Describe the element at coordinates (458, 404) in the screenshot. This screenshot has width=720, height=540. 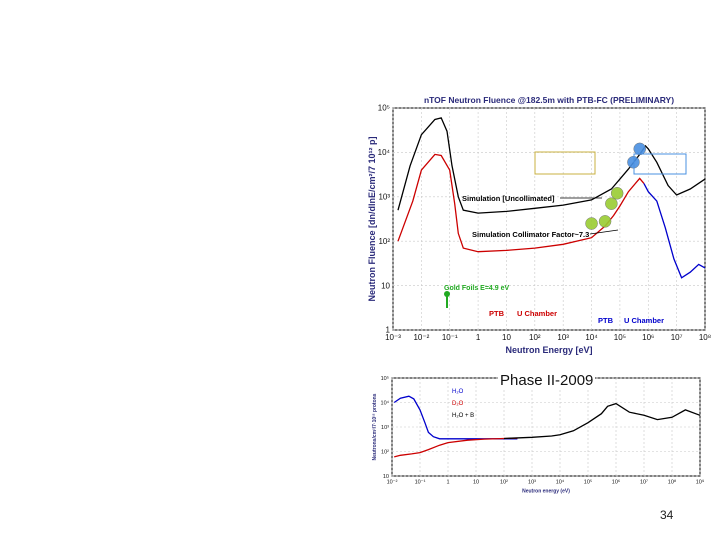
I see `legend-entry: D₂O` at that location.